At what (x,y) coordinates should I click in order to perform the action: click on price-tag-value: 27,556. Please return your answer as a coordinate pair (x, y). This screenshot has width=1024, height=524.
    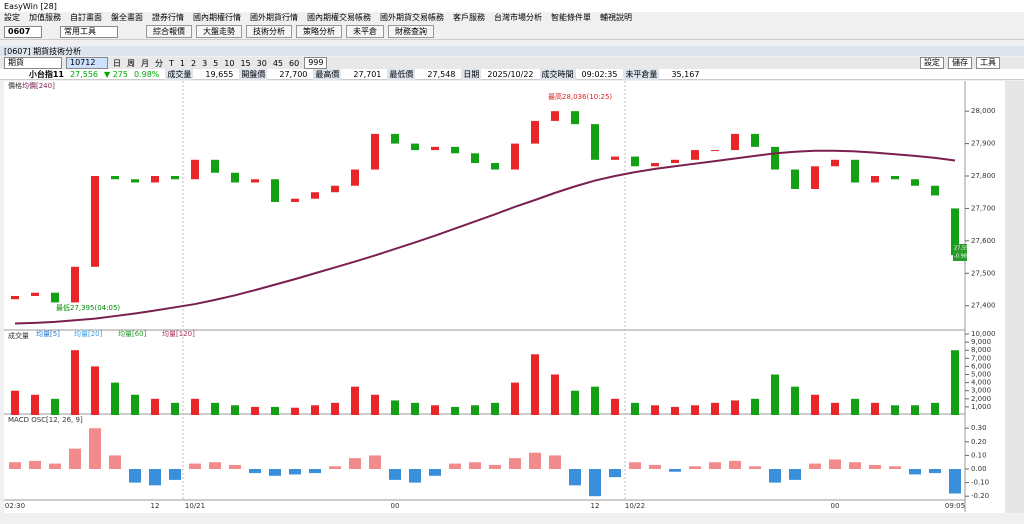
    Looking at the image, I should click on (963, 249).